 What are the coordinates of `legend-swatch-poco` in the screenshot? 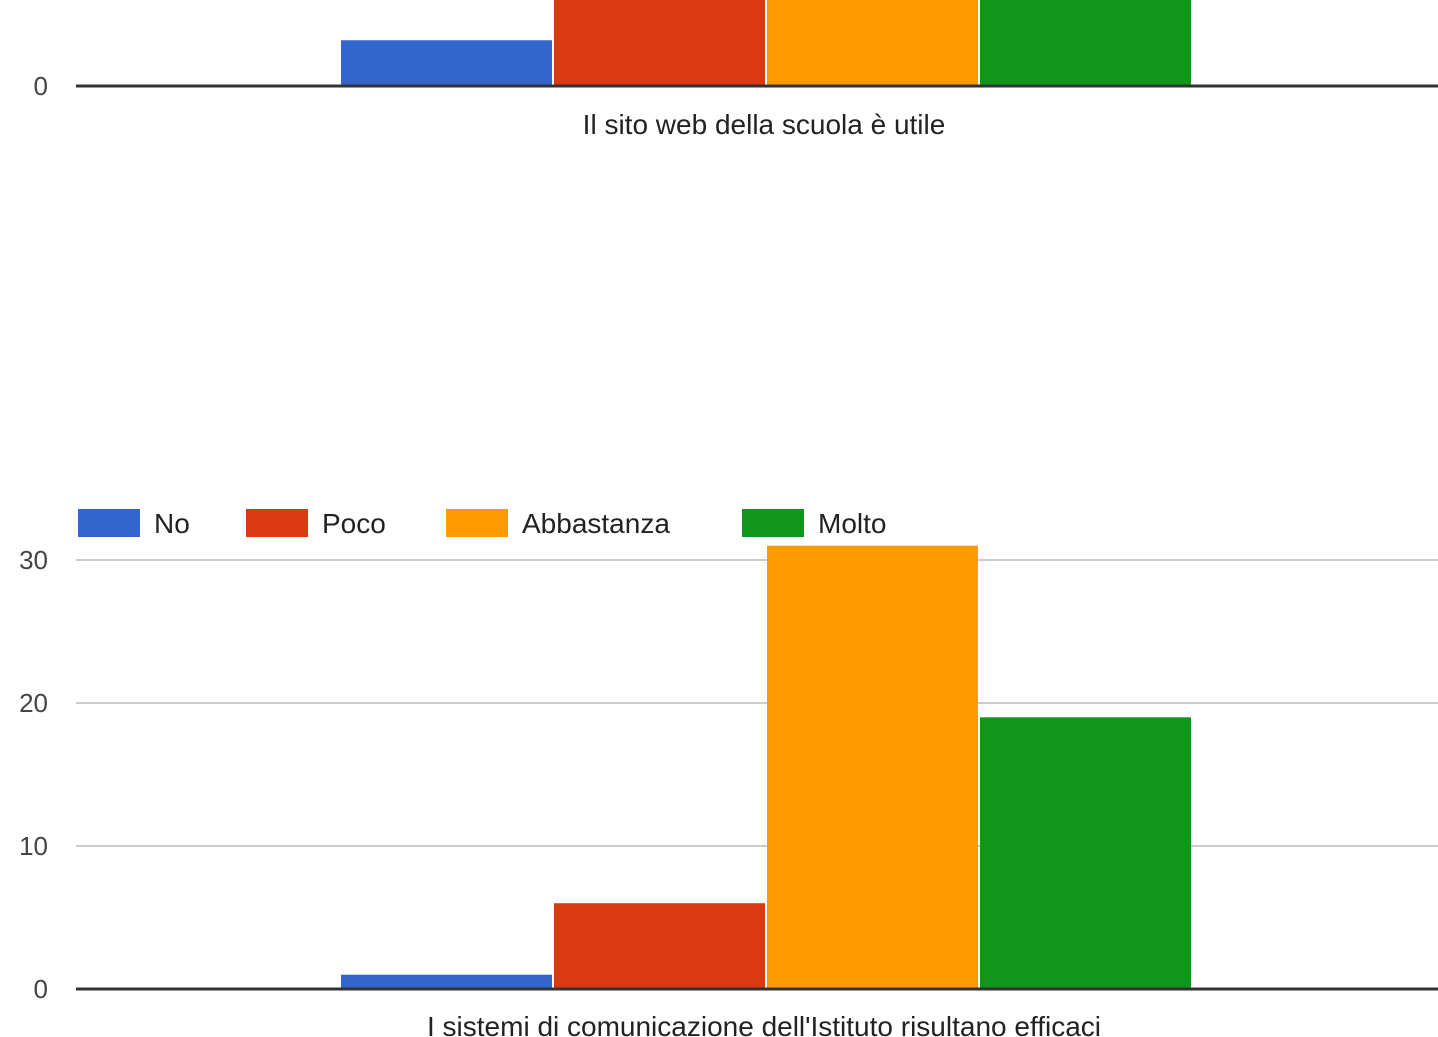 It's located at (277, 523).